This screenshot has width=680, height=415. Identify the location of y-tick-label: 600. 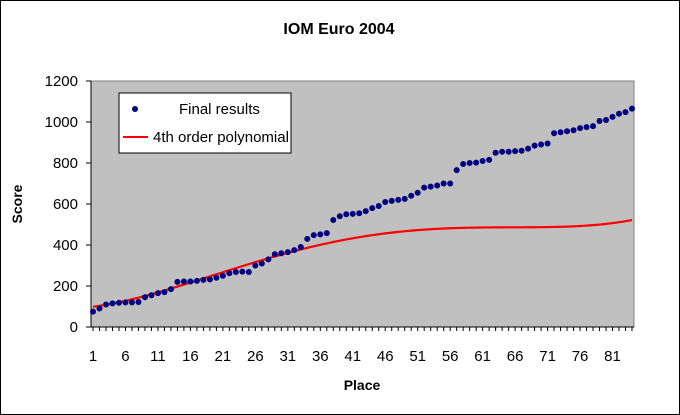
(65, 204).